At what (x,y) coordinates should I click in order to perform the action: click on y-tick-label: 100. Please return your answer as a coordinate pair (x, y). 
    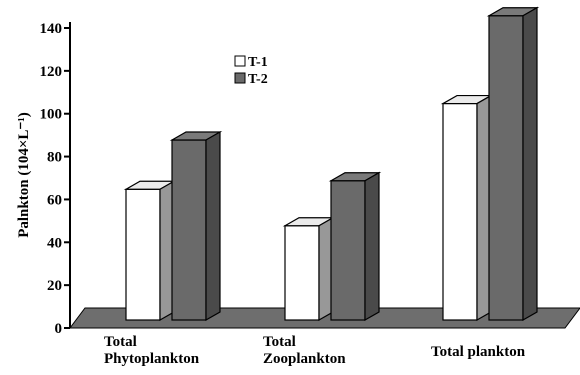
    Looking at the image, I should click on (51, 115).